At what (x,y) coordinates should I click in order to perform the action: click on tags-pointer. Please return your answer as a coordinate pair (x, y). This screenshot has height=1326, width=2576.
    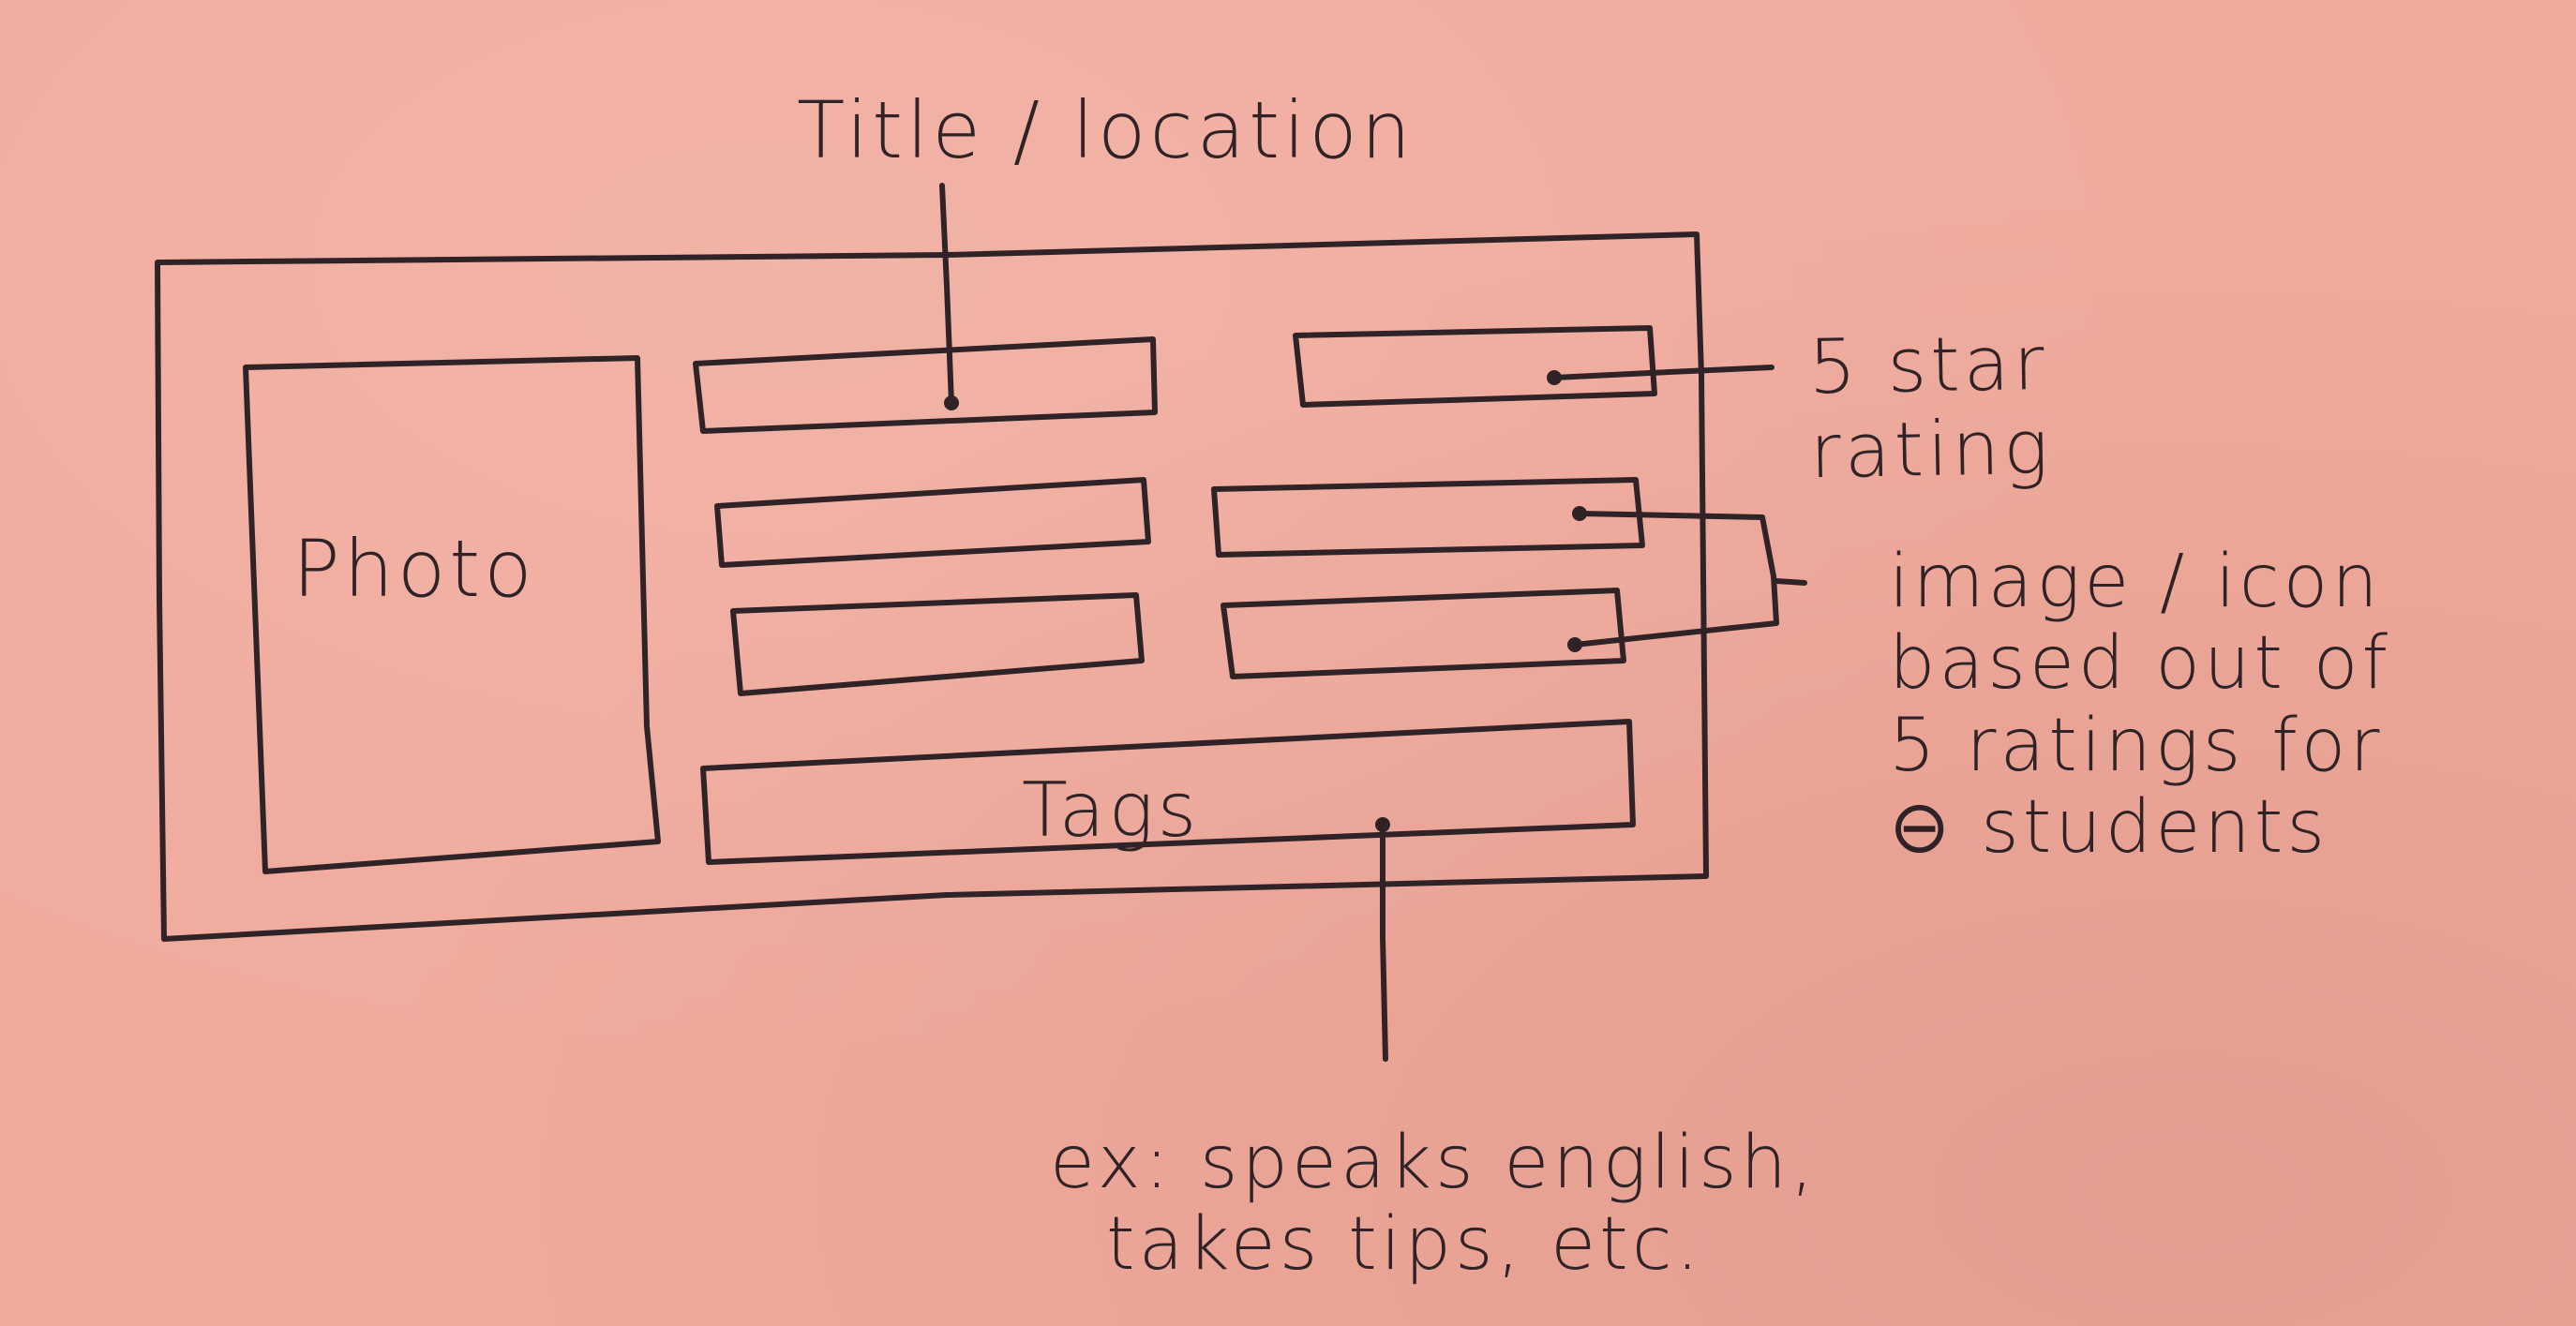
    Looking at the image, I should click on (1384, 942).